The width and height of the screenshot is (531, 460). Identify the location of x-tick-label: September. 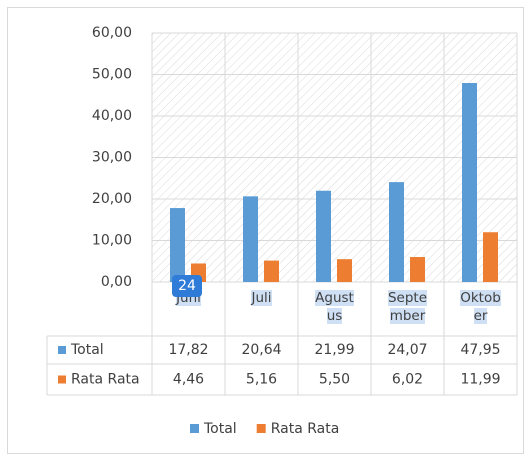
(408, 307).